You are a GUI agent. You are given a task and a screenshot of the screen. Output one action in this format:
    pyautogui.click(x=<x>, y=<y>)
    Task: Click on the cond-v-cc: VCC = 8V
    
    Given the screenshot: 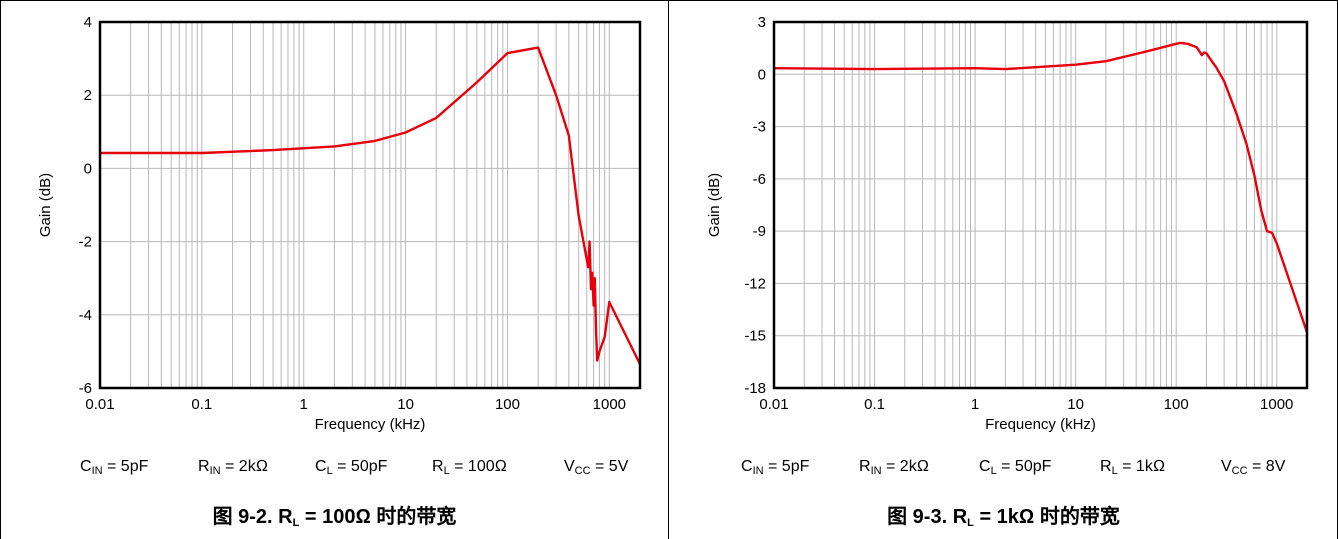 What is the action you would take?
    pyautogui.click(x=1253, y=467)
    